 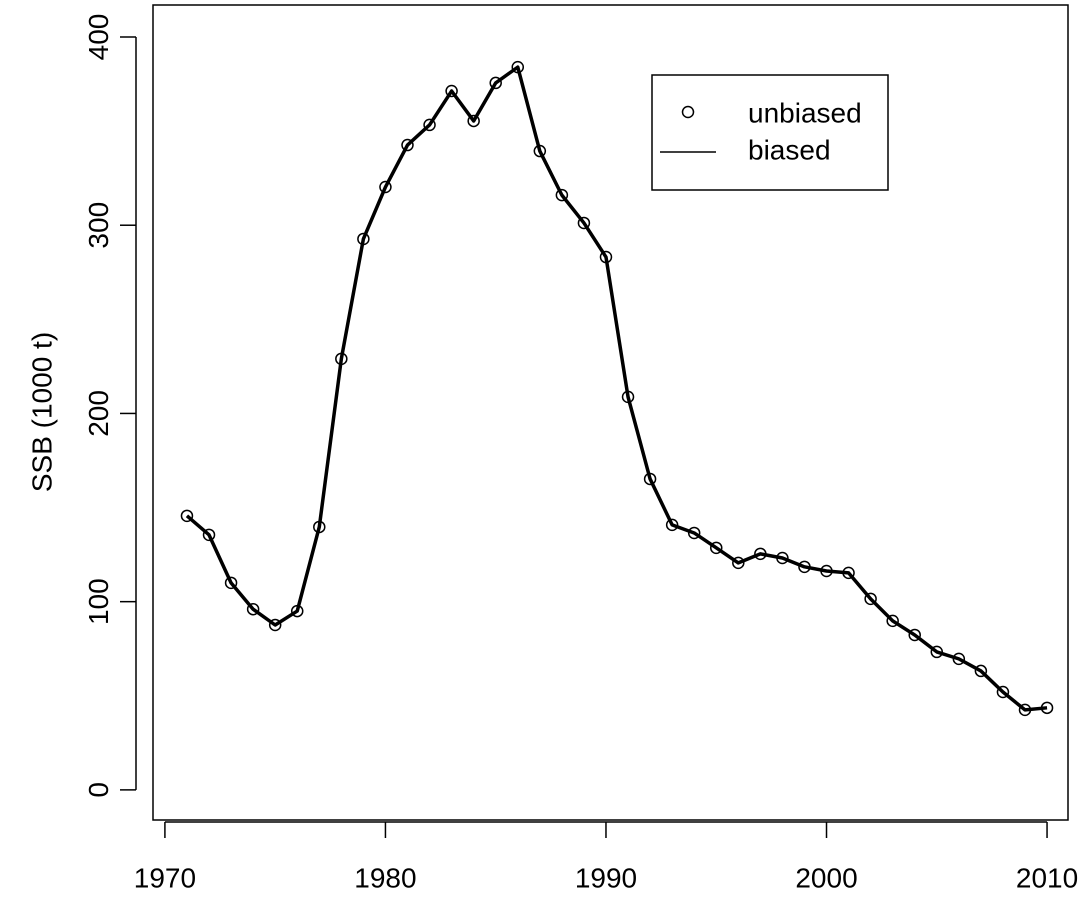 I want to click on legend-label: biased, so click(x=789, y=149).